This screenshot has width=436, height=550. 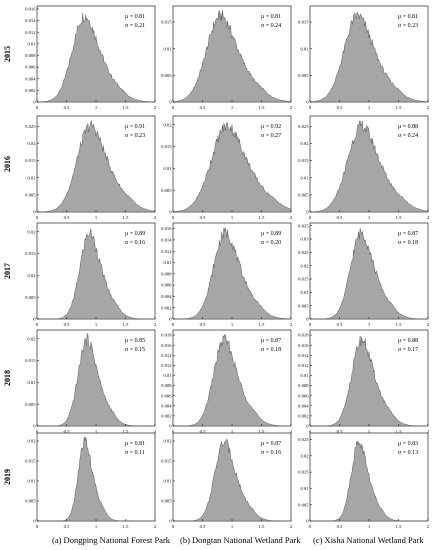 I want to click on y-tick-label: 0.025, so click(x=303, y=252).